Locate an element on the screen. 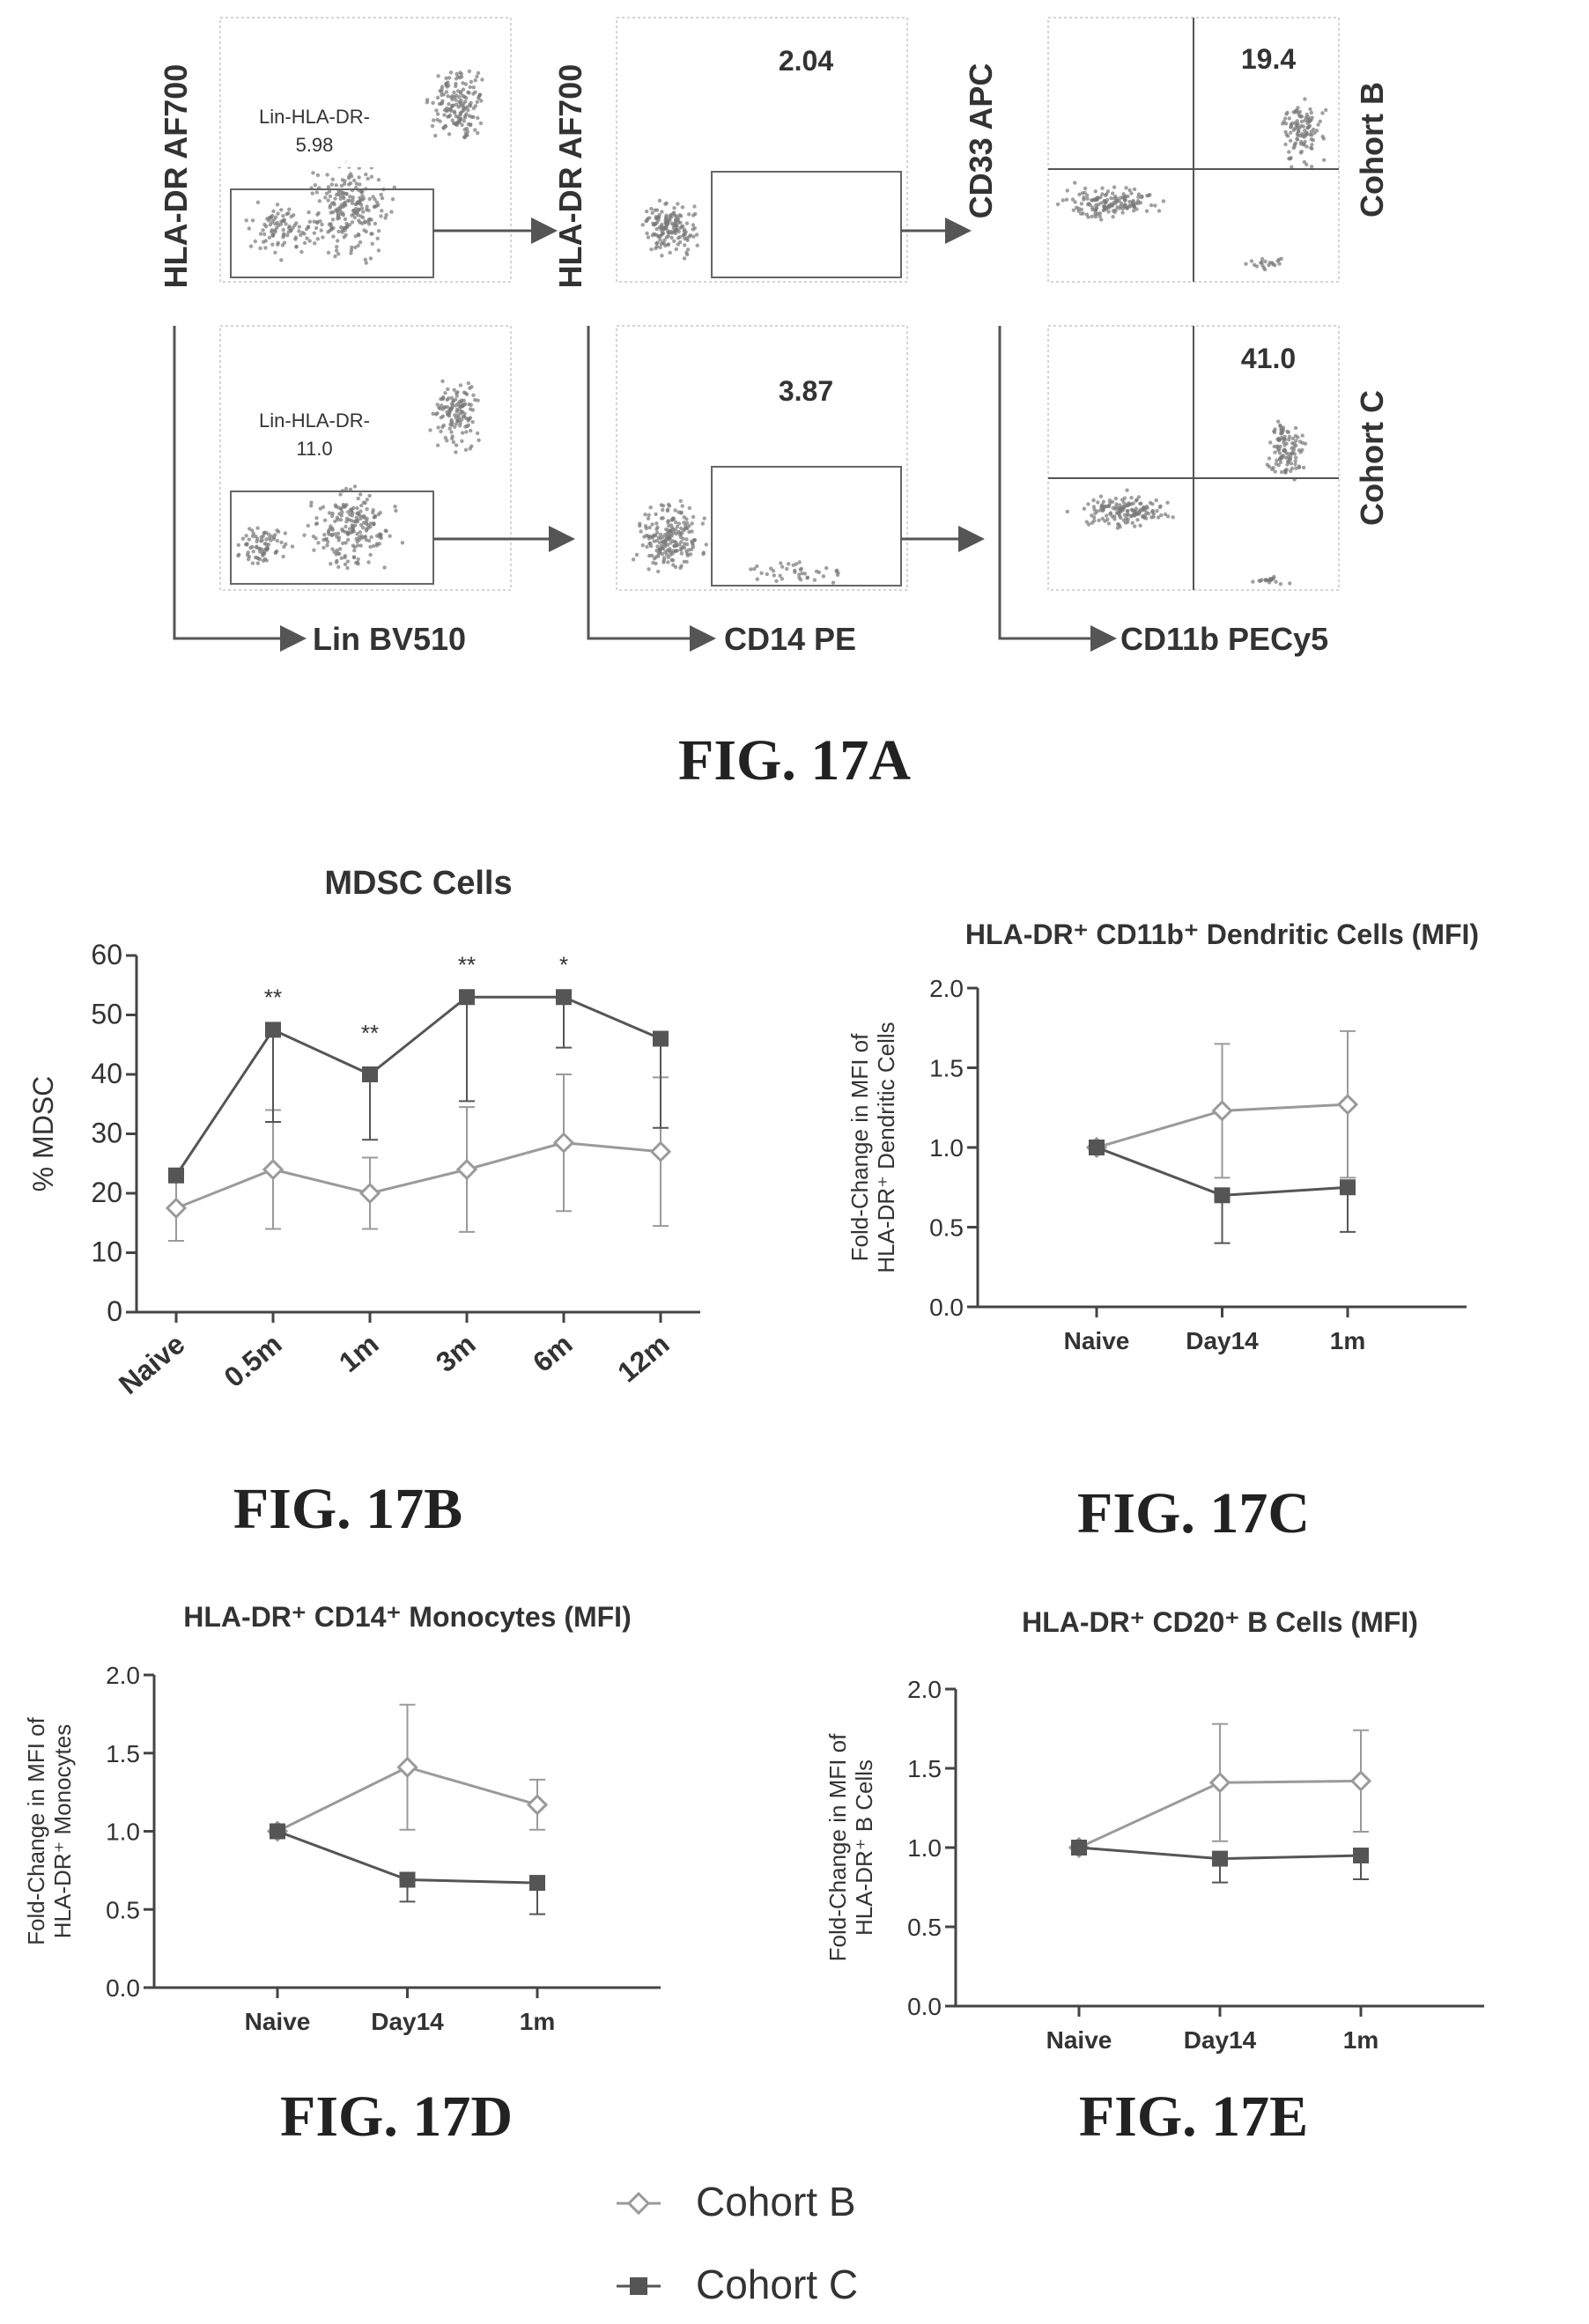 Image resolution: width=1589 pixels, height=2324 pixels. x-tick-label: 1m is located at coordinates (1347, 1340).